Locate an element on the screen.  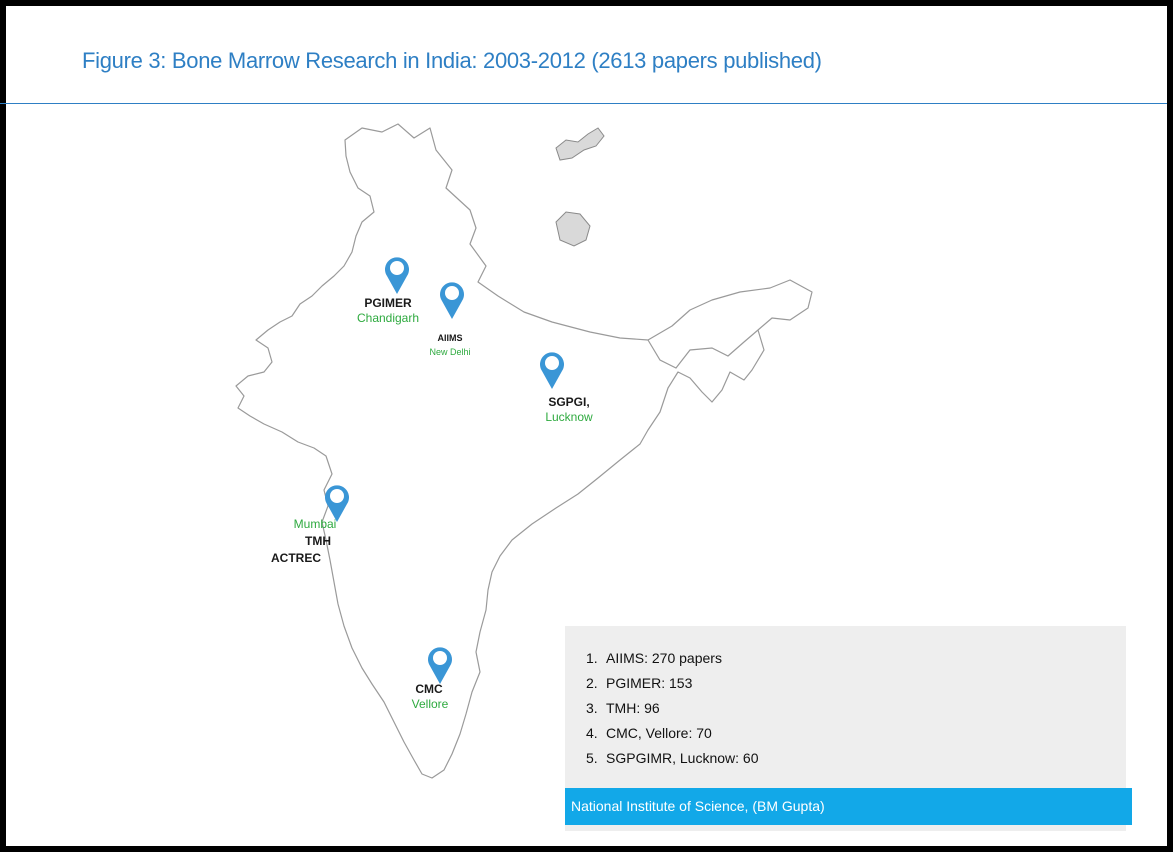
label-aiims-city: New Delhi is located at coordinates (450, 352).